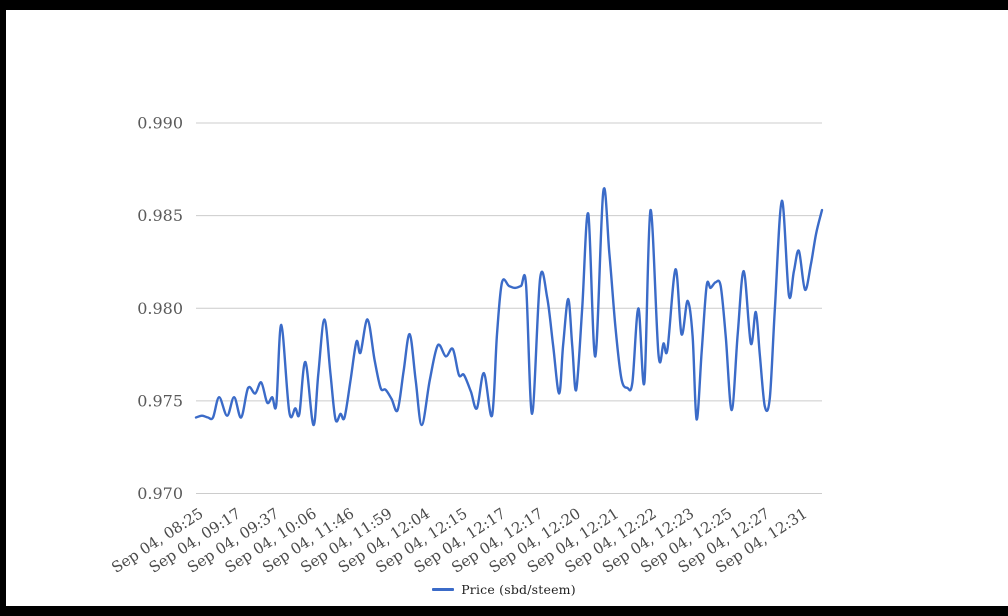  Describe the element at coordinates (3, 308) in the screenshot. I see `frame-border-left` at that location.